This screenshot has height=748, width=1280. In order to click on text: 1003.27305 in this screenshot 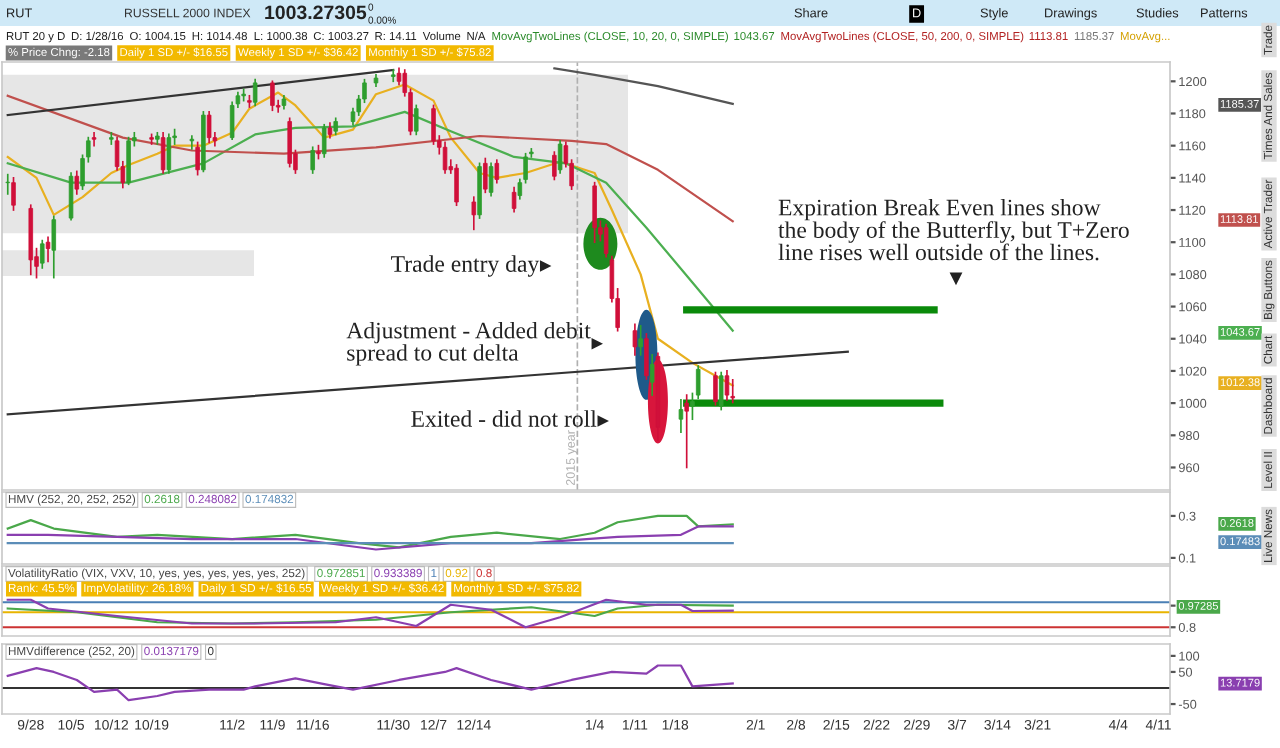, I will do `click(316, 12)`.